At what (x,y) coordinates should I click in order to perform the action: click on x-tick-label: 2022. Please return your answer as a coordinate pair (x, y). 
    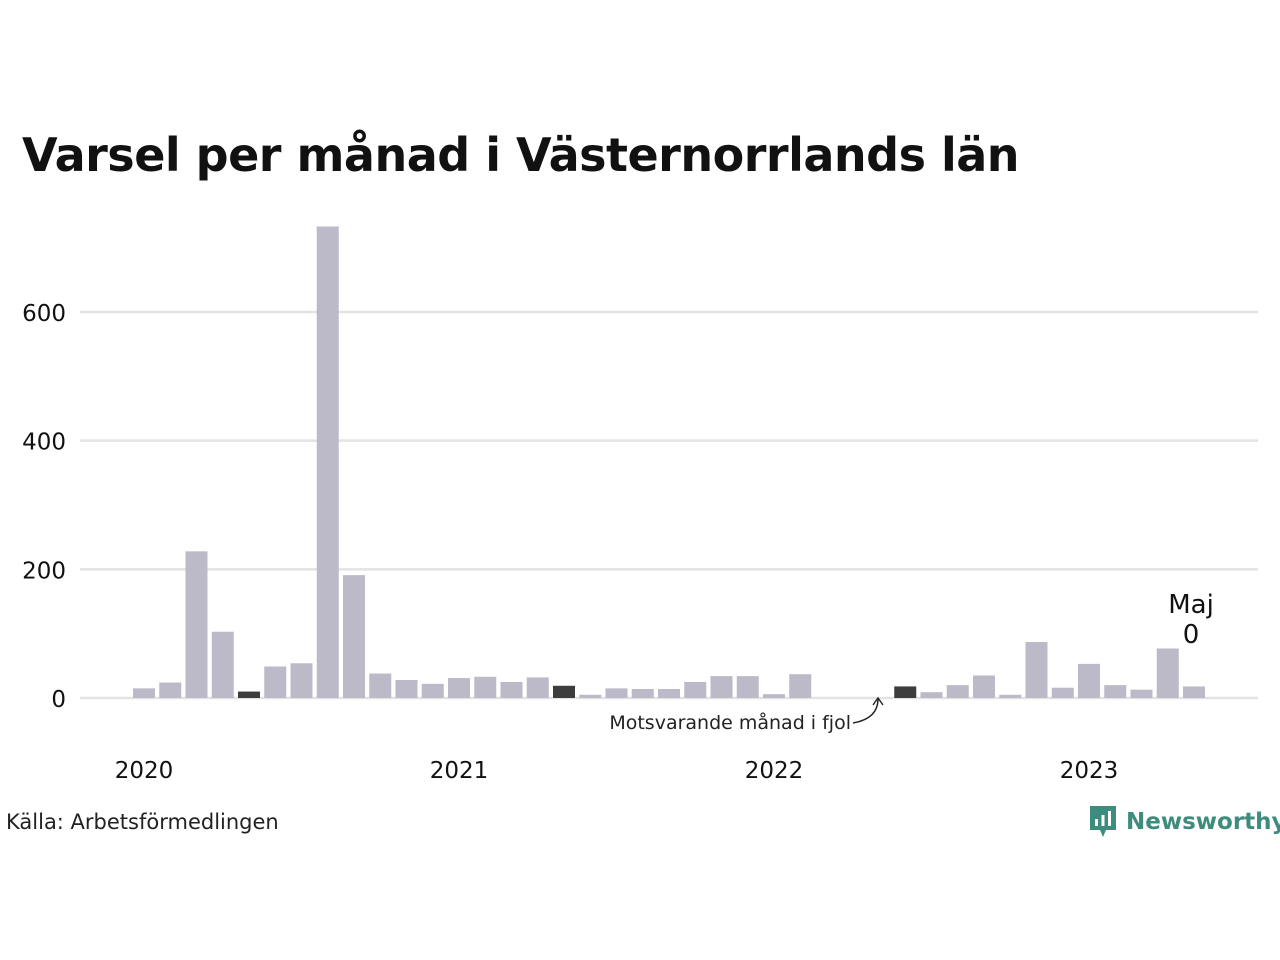
    Looking at the image, I should click on (774, 771).